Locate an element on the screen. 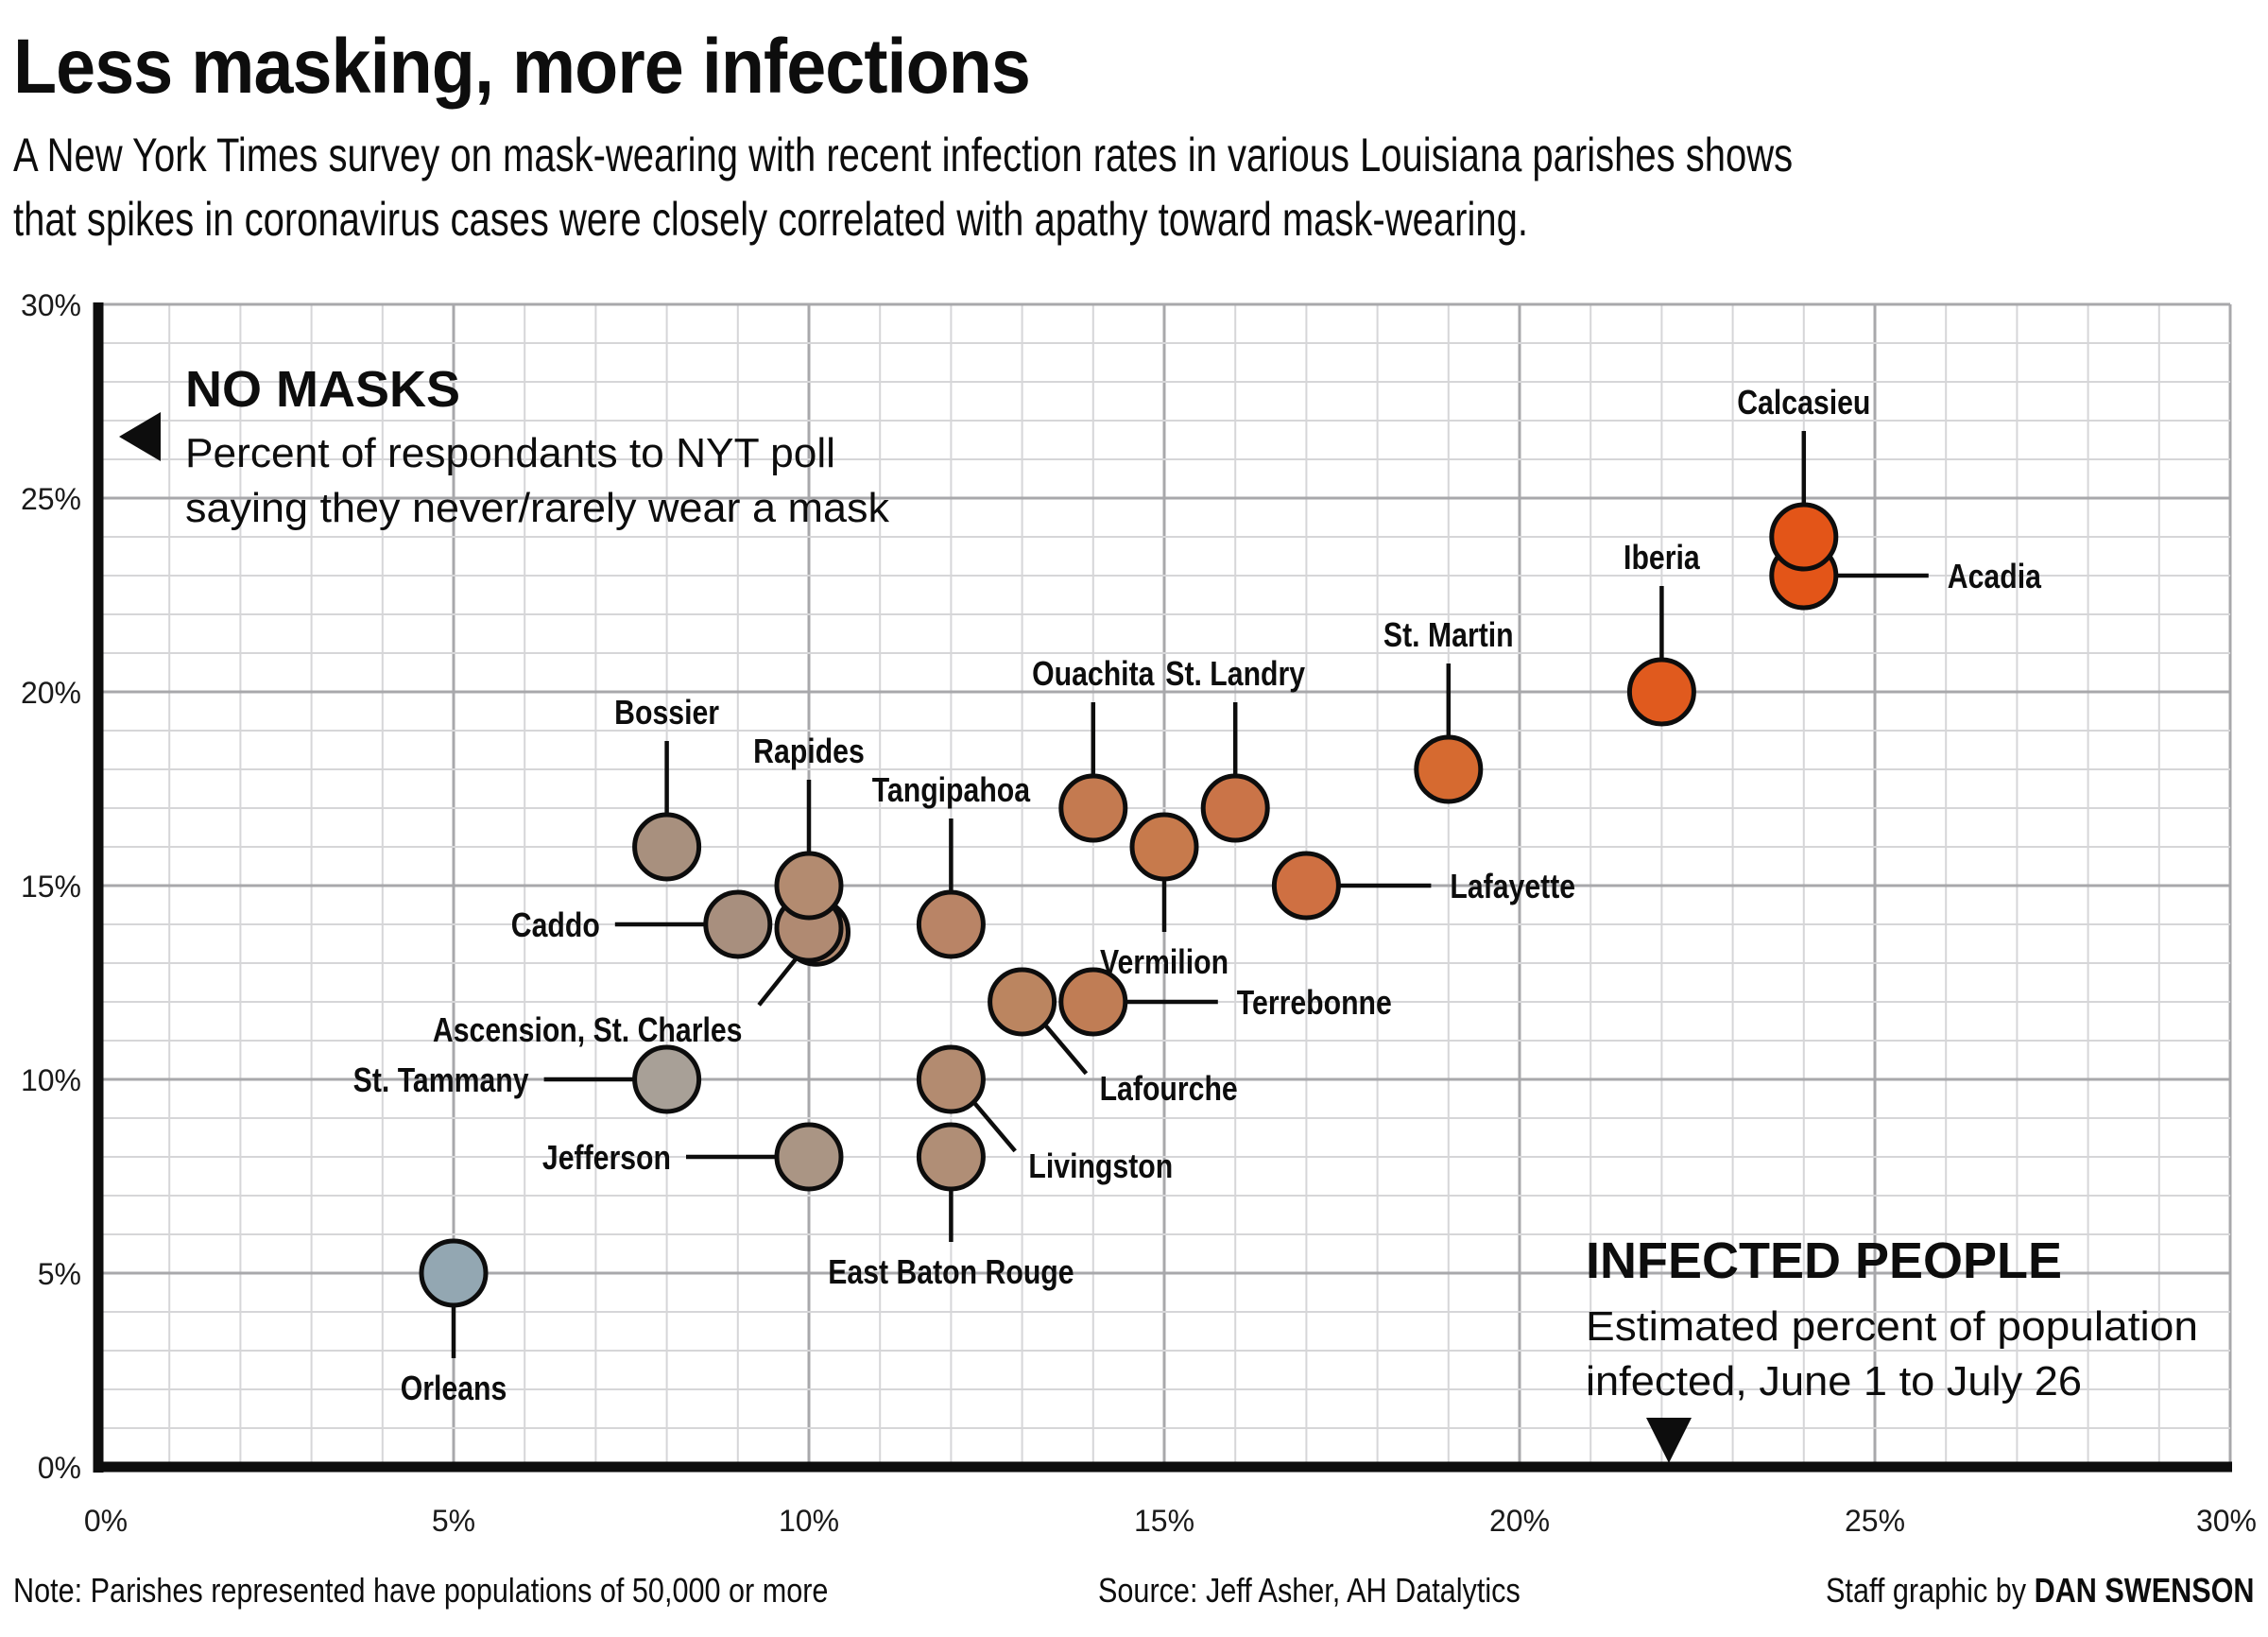  point-label: St. Tammany is located at coordinates (441, 1081).